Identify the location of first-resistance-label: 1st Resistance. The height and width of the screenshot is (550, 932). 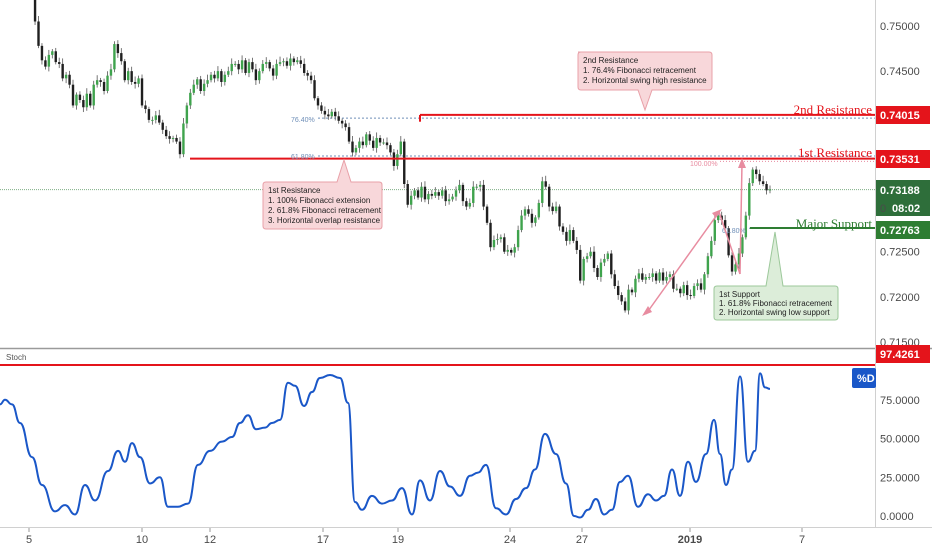
(835, 152).